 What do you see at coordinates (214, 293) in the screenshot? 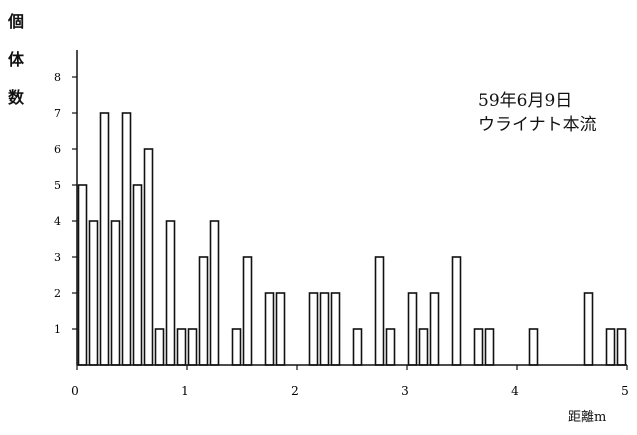
I see `bar-1.2` at bounding box center [214, 293].